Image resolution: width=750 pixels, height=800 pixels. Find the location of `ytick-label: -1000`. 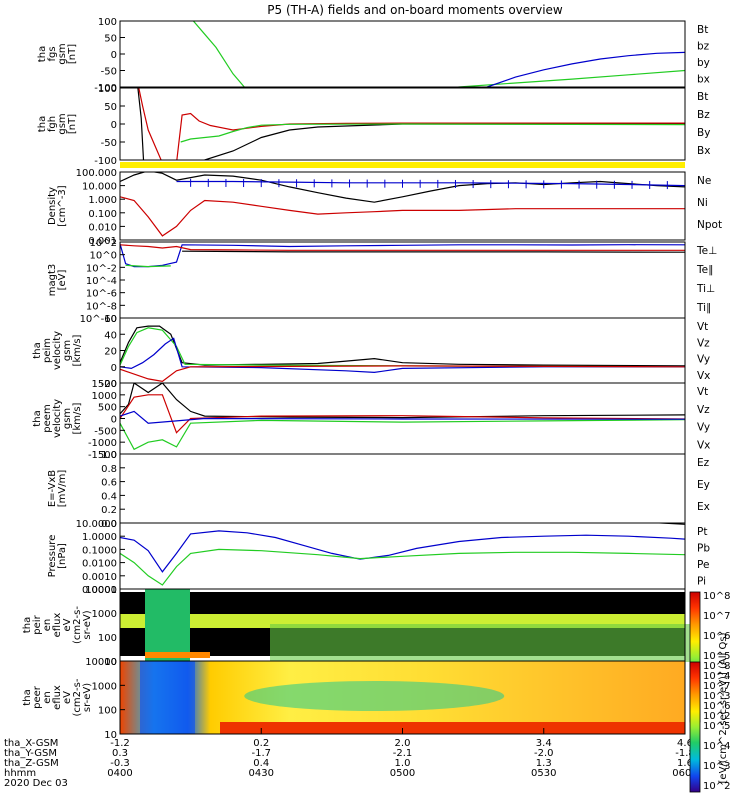

ytick-label: -1000 is located at coordinates (102, 443).